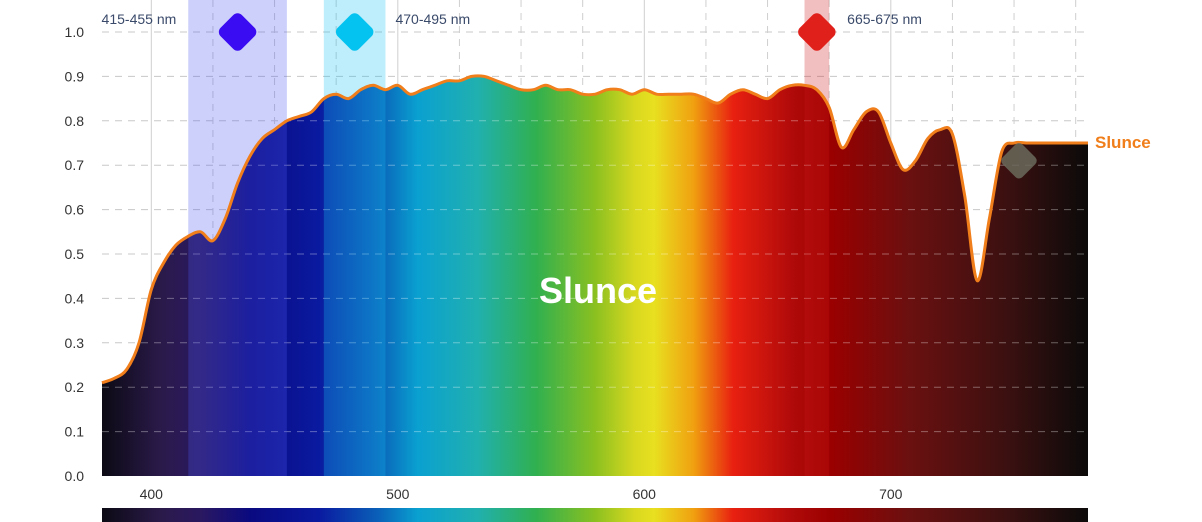 Image resolution: width=1202 pixels, height=522 pixels. Describe the element at coordinates (75, 32) in the screenshot. I see `y-tick-label: 1.0` at that location.